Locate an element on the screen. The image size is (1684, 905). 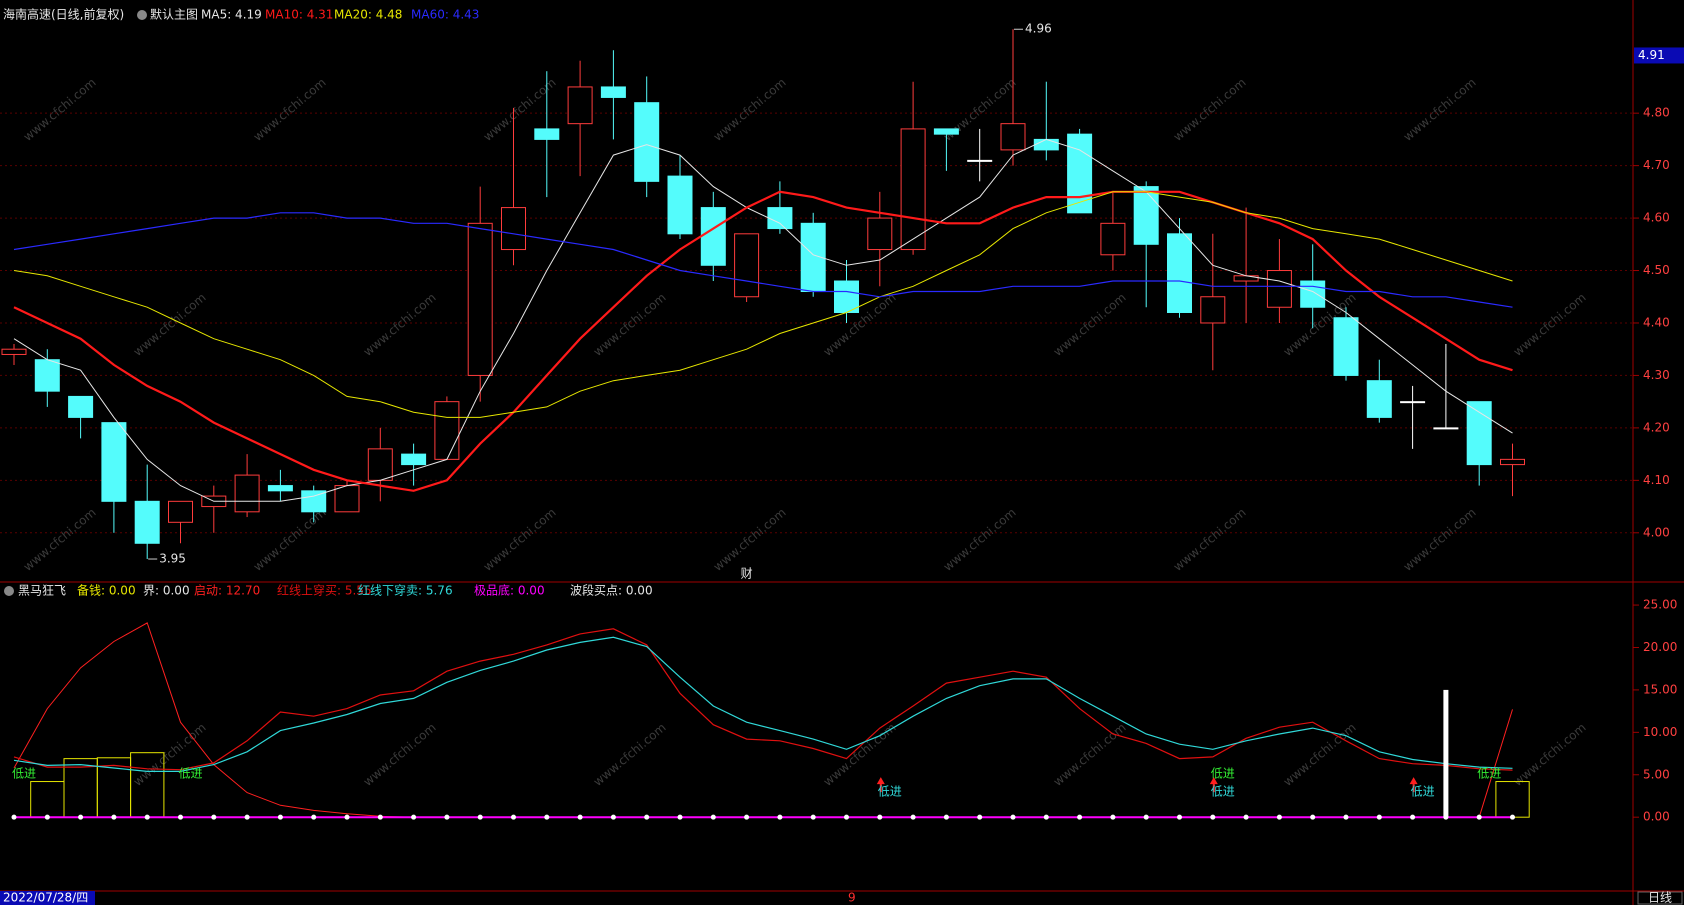
legend-entry: MA20: 4.48 is located at coordinates (368, 15).